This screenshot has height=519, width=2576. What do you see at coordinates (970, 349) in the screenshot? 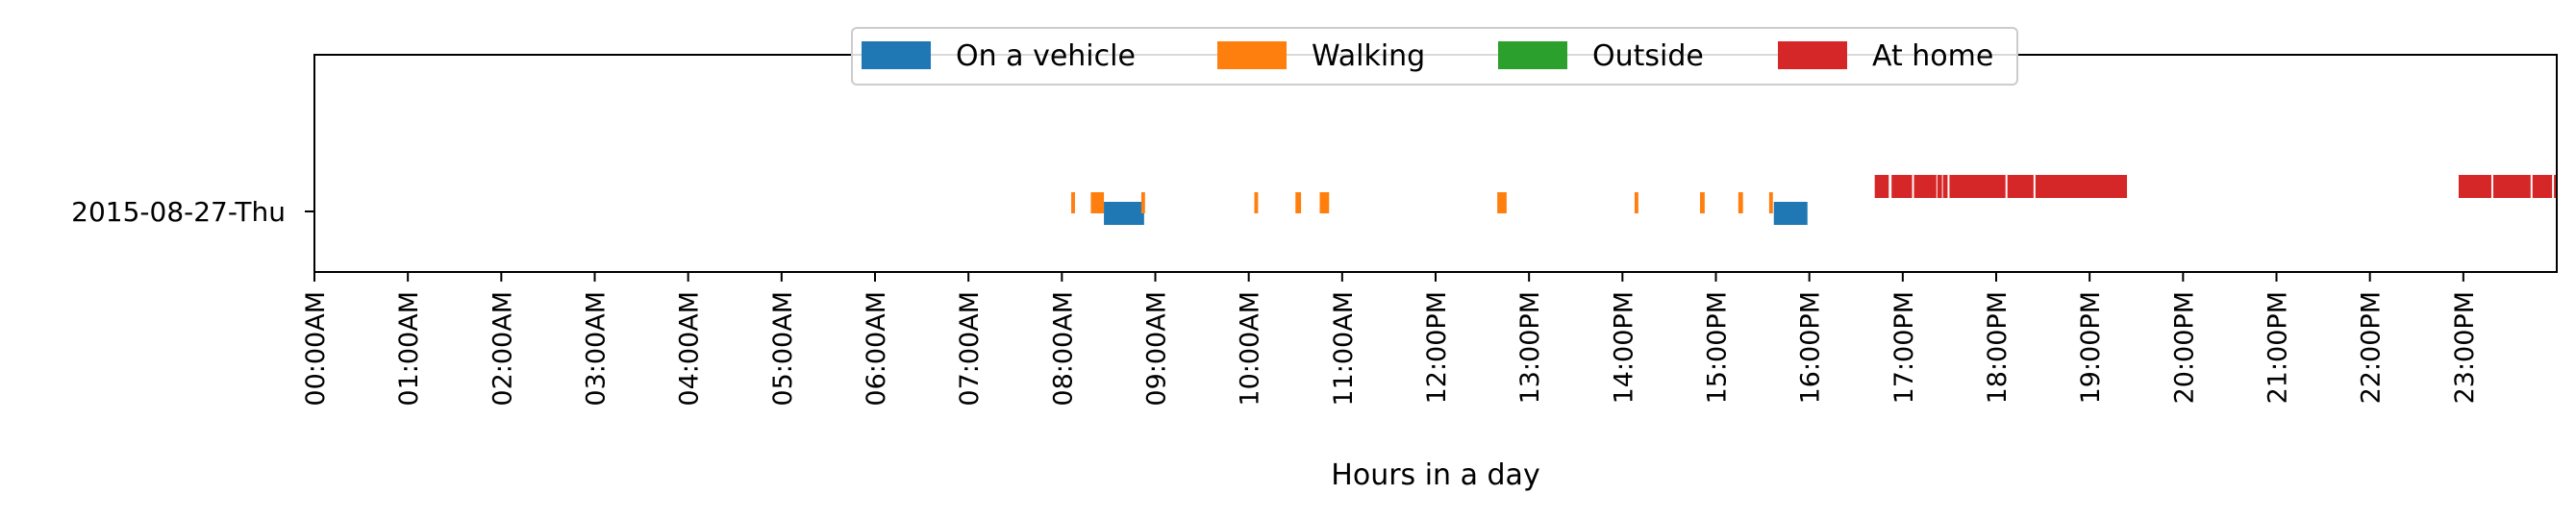
I see `x-tick-label: 07:00AM` at bounding box center [970, 349].